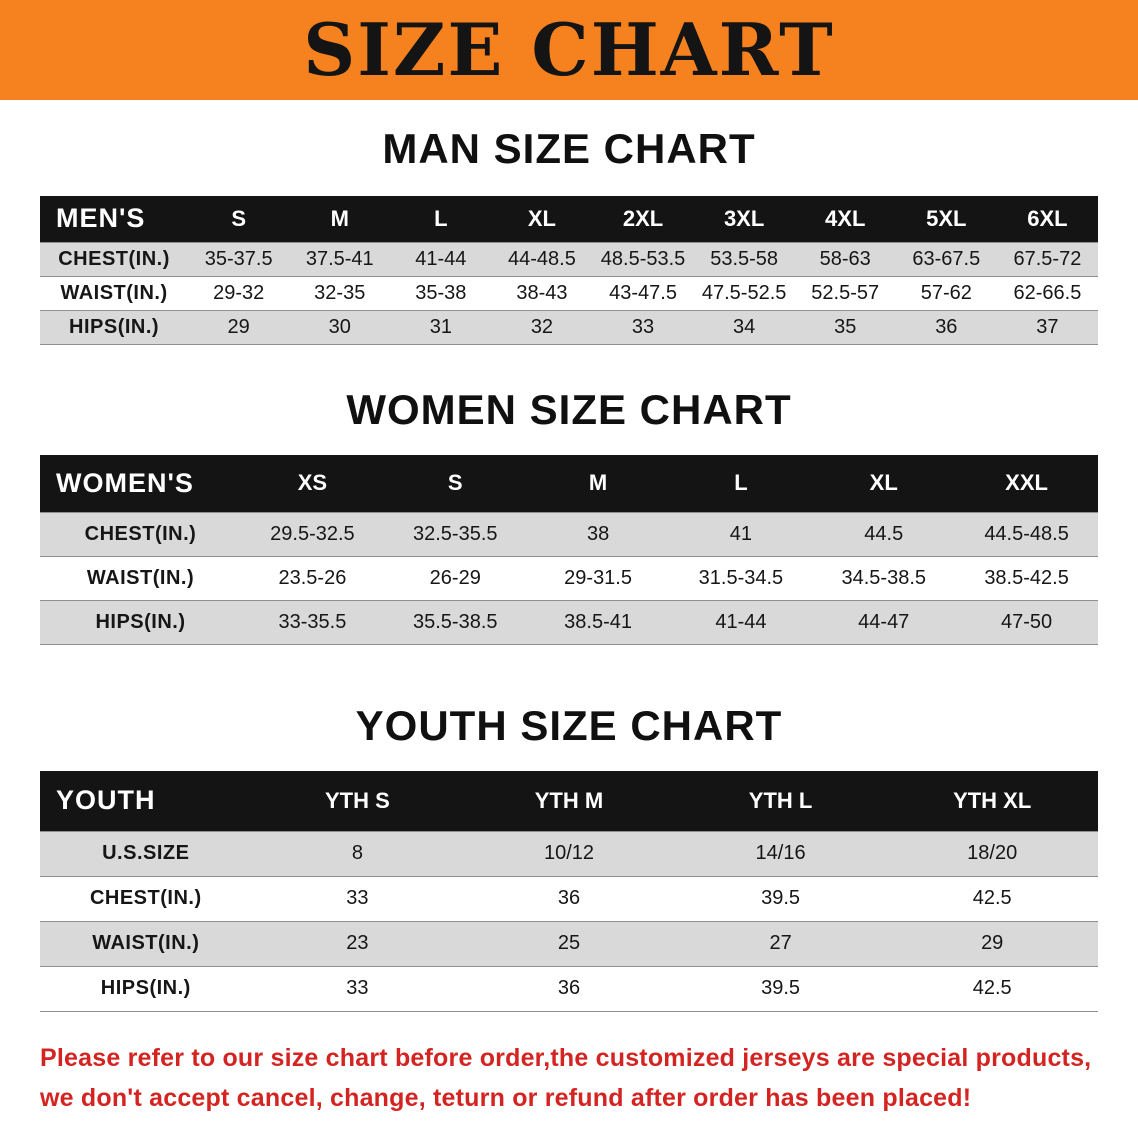 Image resolution: width=1138 pixels, height=1132 pixels. Describe the element at coordinates (946, 259) in the screenshot. I see `size-value-cell: 63-67.5` at that location.